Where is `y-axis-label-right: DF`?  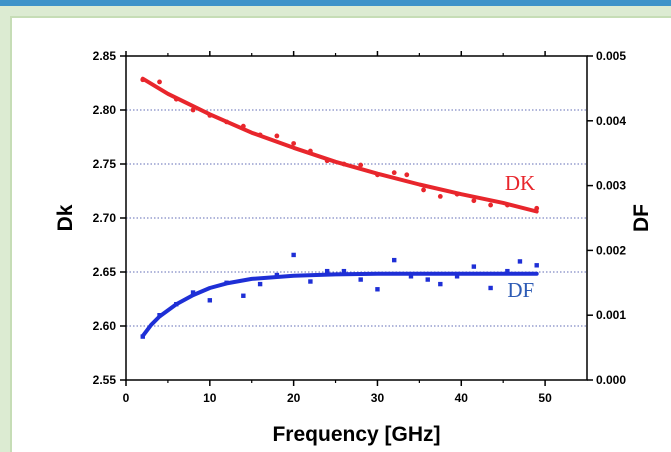 y-axis-label-right: DF is located at coordinates (641, 218).